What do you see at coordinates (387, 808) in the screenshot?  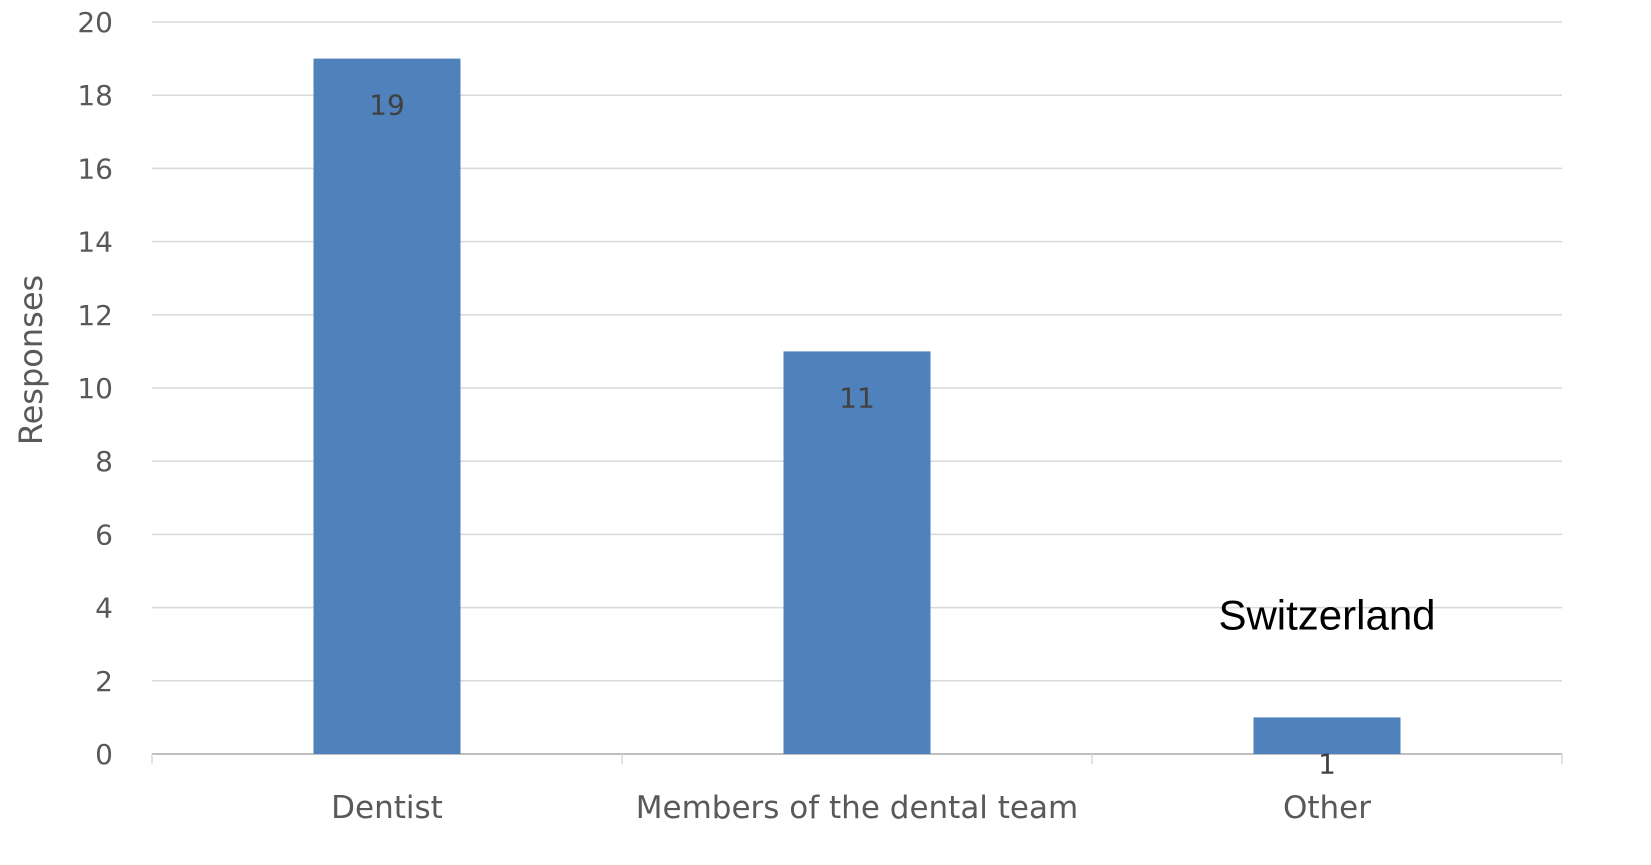 I see `x-category-label: Dentist` at bounding box center [387, 808].